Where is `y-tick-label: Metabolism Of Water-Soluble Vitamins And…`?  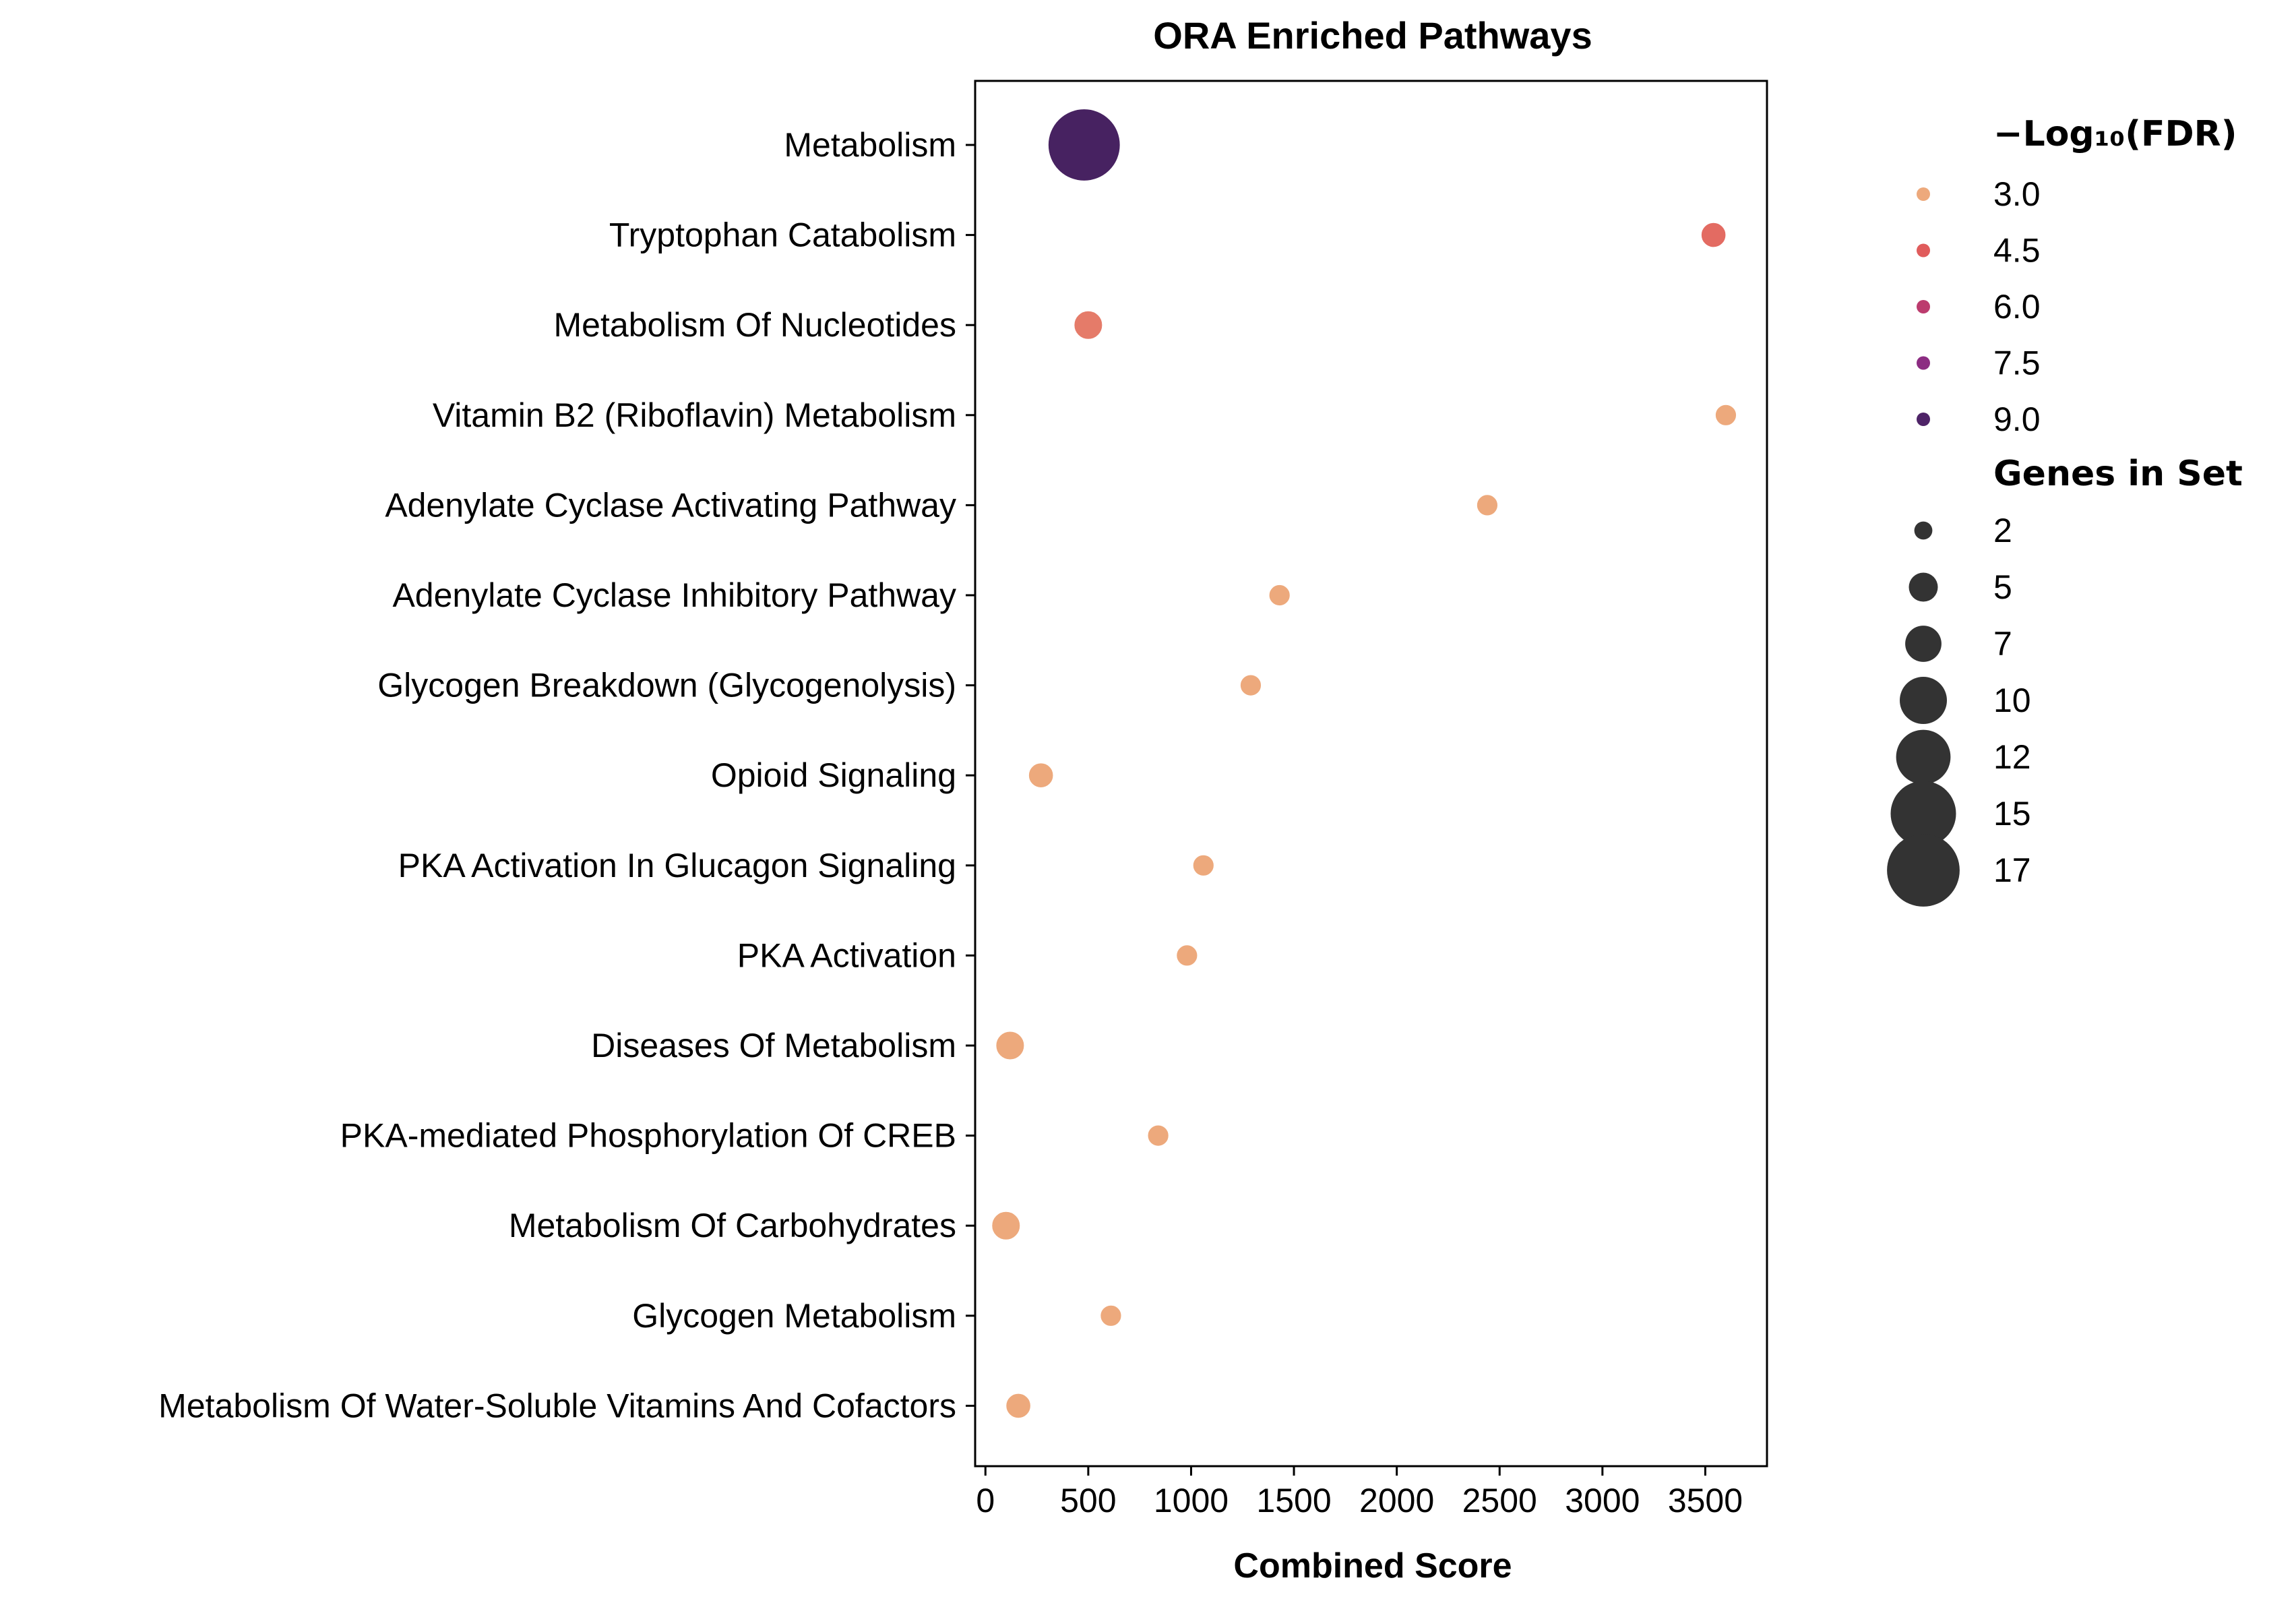
y-tick-label: Metabolism Of Water-Soluble Vitamins And… is located at coordinates (557, 1406).